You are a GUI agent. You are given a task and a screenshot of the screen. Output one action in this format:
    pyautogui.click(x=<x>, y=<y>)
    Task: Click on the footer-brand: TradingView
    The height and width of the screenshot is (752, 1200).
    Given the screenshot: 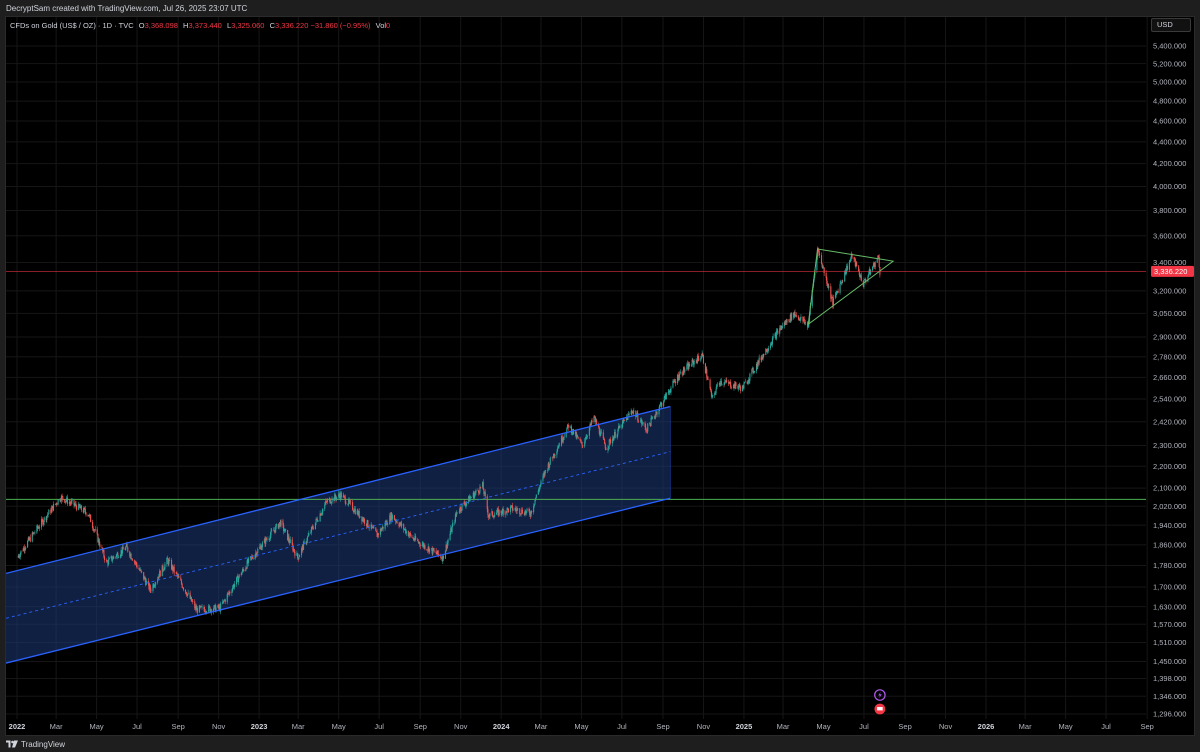 What is the action you would take?
    pyautogui.click(x=35, y=744)
    